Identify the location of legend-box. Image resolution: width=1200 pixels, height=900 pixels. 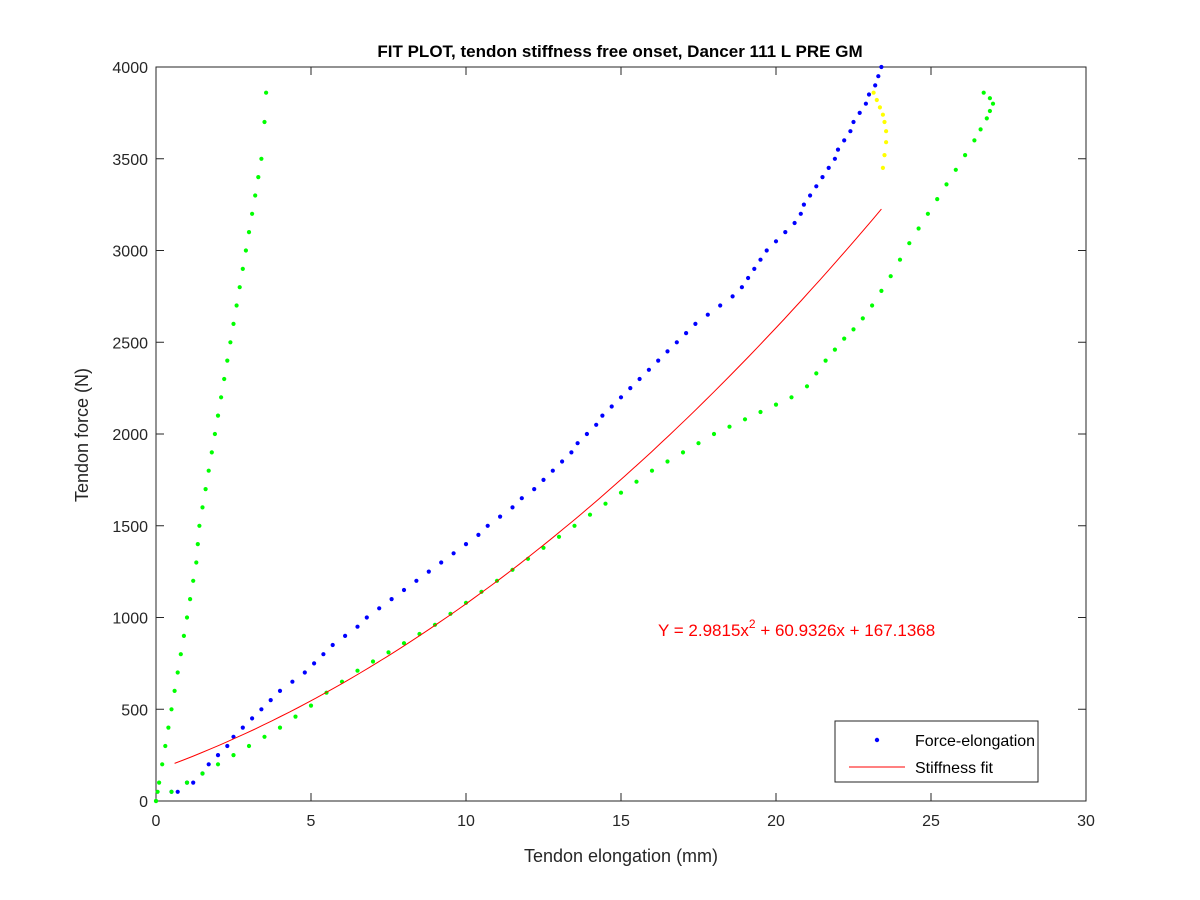
(936, 751).